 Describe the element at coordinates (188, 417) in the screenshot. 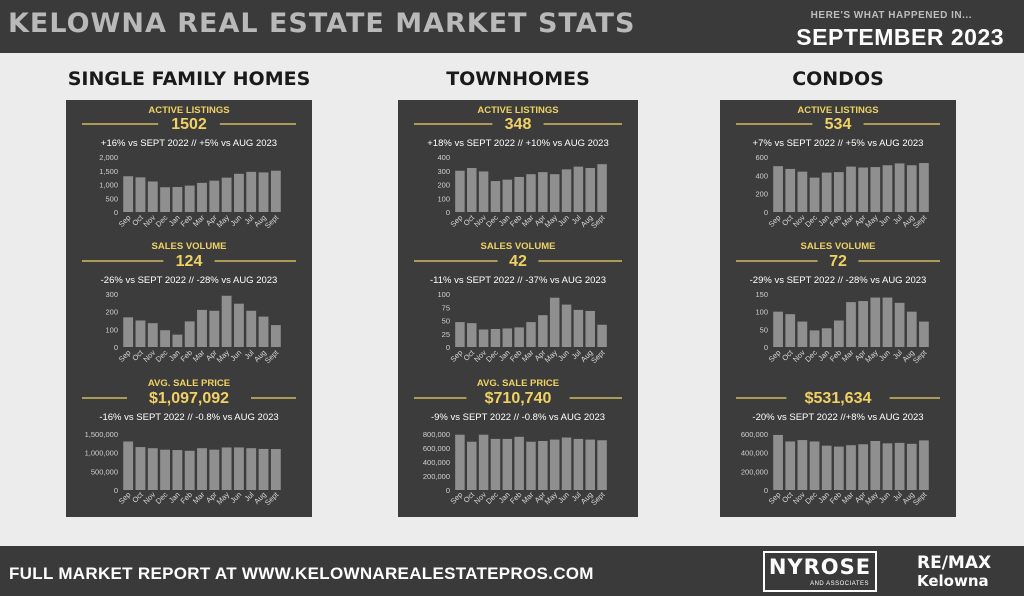

I see `single-family-homes-2-comparison-text: -16% vs SEPT 2022 // -0.8% vs AUG 2023` at that location.